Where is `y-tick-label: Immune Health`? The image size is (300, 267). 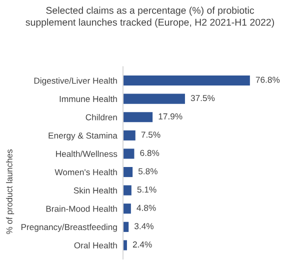 y-tick-label: Immune Health is located at coordinates (88, 99).